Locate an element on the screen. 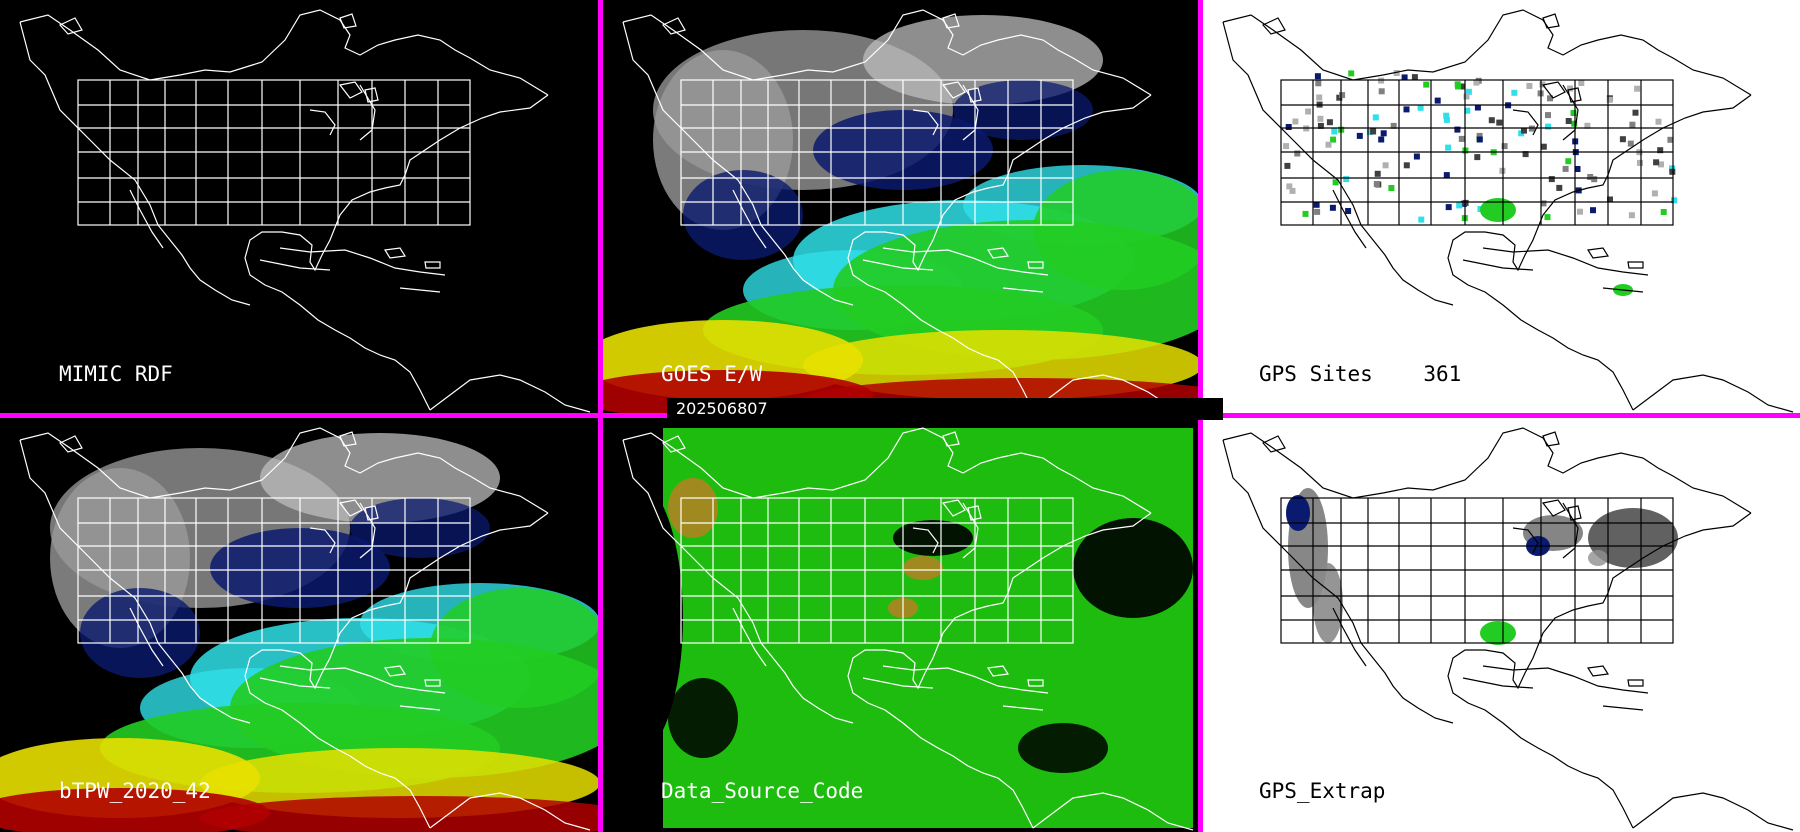 This screenshot has height=832, width=1800. panel-label: GPS_Extrap is located at coordinates (1322, 791).